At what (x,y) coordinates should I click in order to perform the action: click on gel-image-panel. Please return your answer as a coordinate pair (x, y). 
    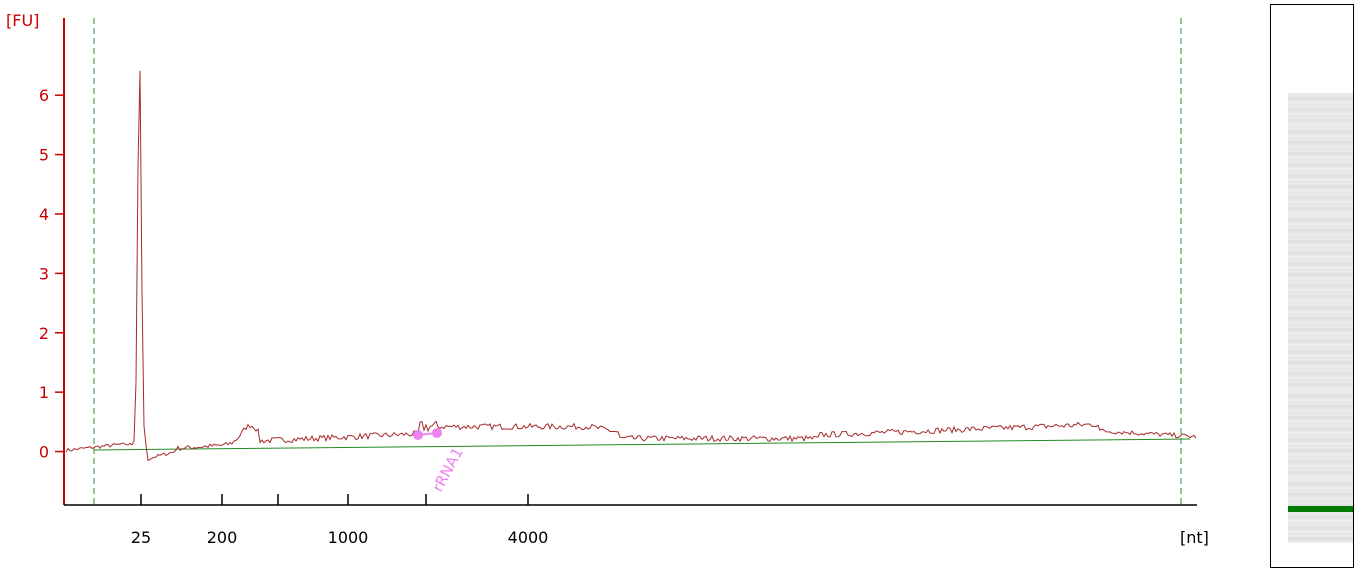
    Looking at the image, I should click on (1312, 286).